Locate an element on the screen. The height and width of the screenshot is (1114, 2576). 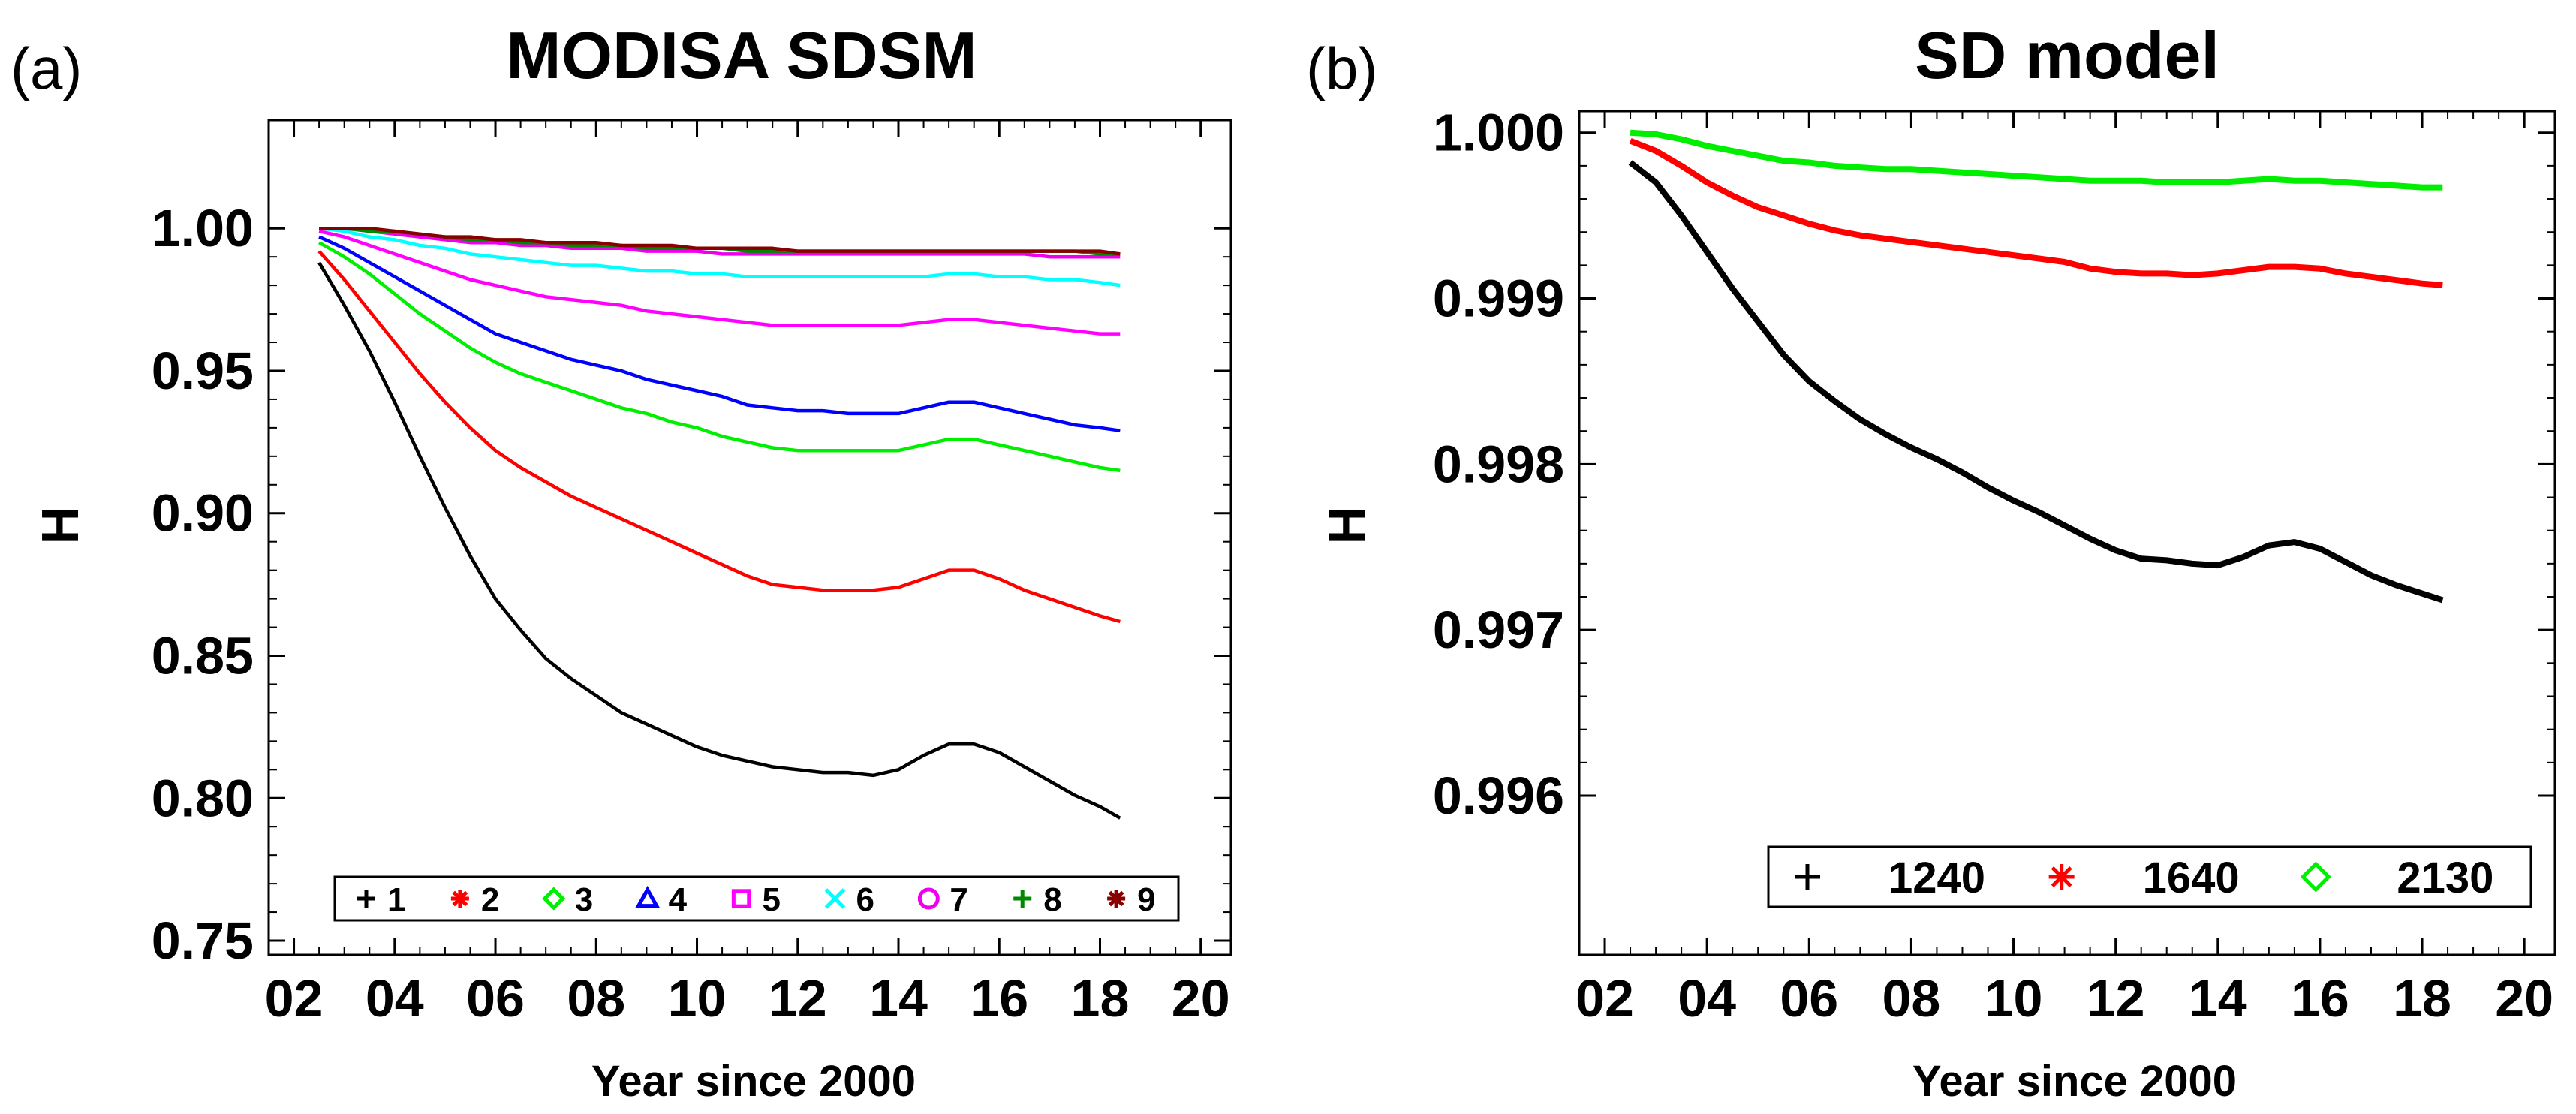
panel-a-x-tick-label: 06 is located at coordinates (495, 998).